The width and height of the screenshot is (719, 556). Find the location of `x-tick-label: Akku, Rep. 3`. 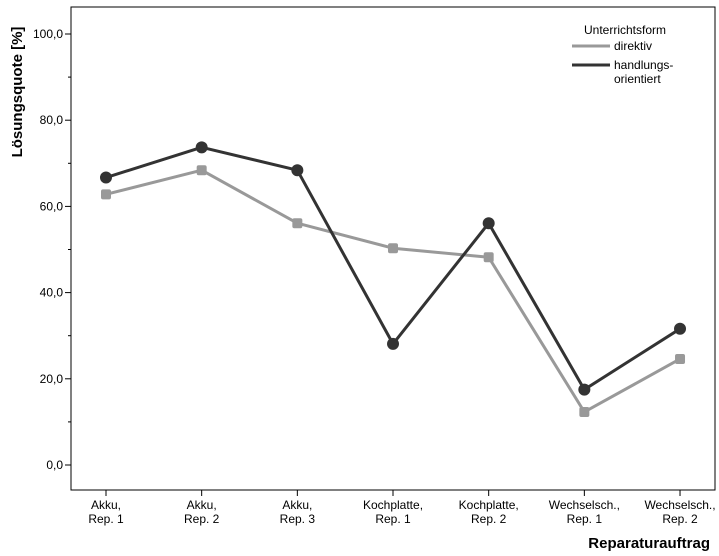

x-tick-label: Akku, Rep. 3 is located at coordinates (298, 512).